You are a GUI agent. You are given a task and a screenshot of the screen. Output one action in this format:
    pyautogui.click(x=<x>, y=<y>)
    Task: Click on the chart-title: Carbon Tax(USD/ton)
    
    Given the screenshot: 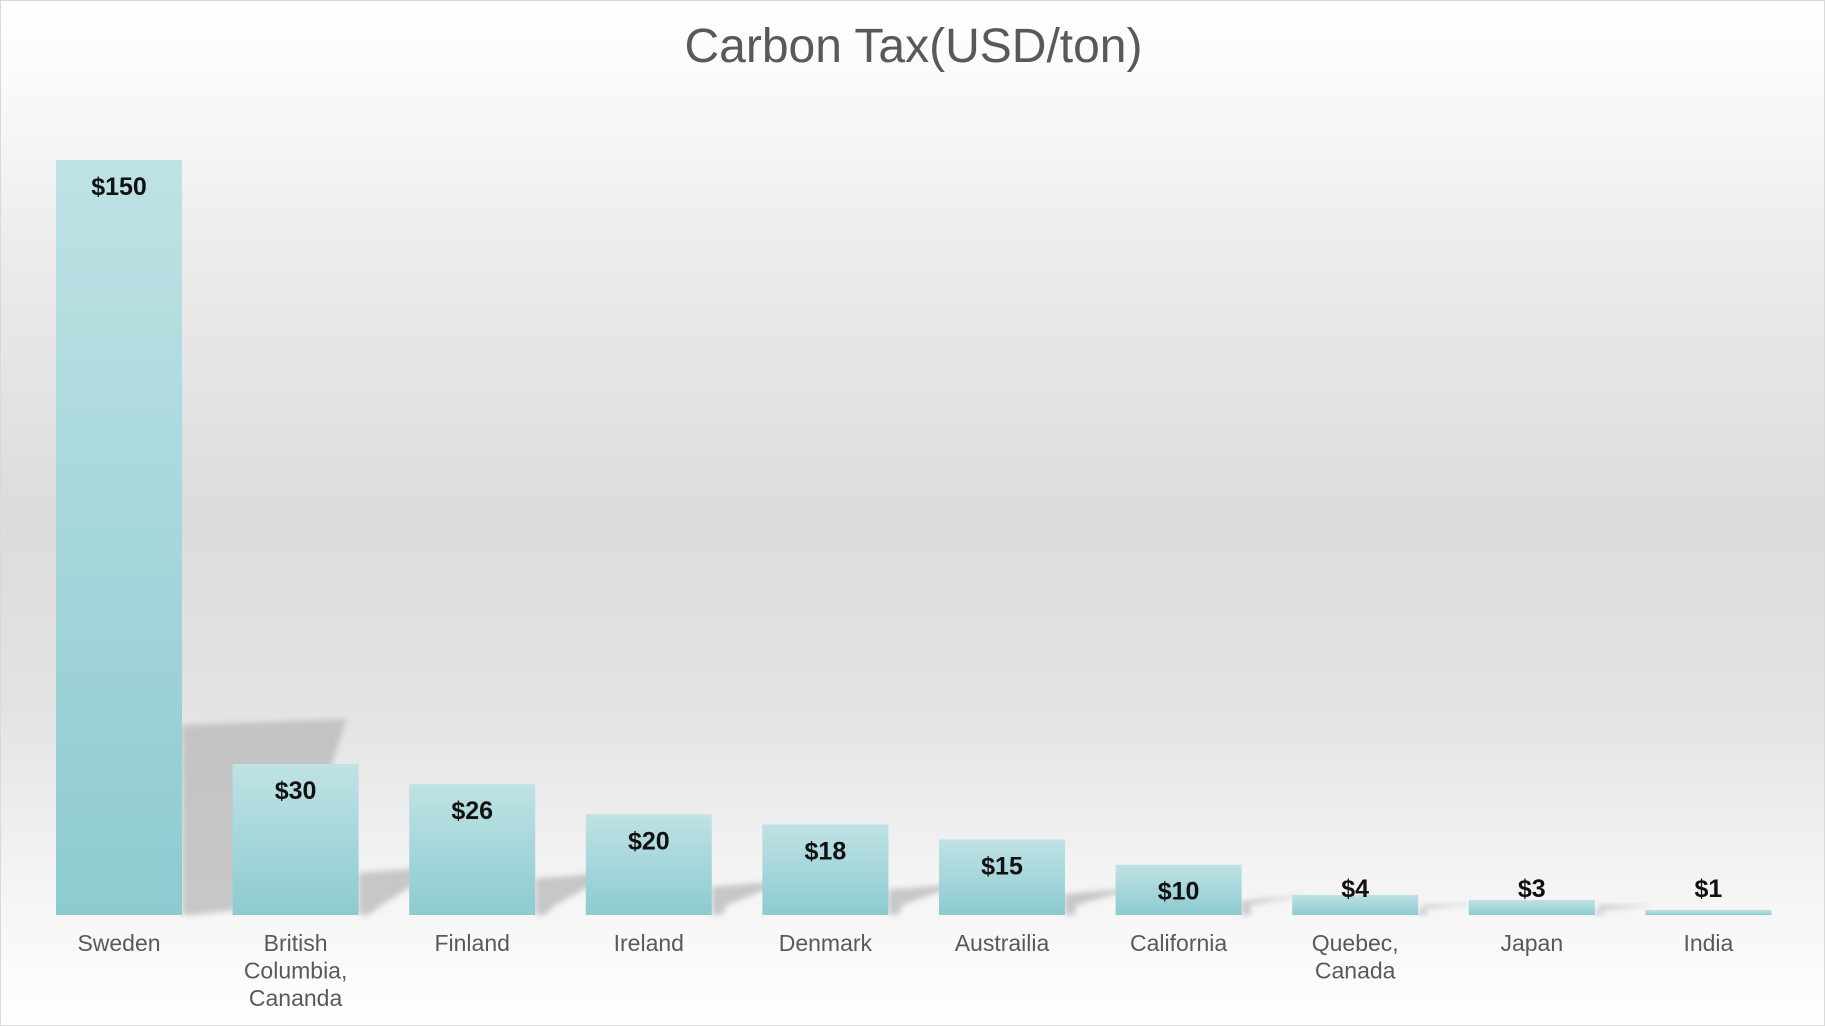 What is the action you would take?
    pyautogui.click(x=913, y=46)
    